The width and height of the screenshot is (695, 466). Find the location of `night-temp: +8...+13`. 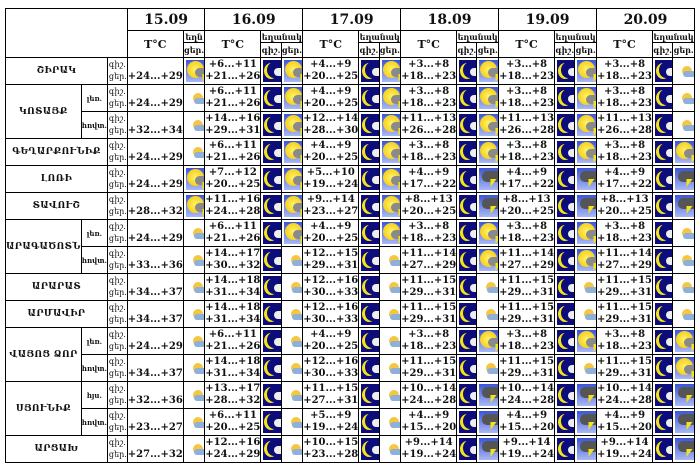

night-temp: +8...+13 is located at coordinates (526, 199).